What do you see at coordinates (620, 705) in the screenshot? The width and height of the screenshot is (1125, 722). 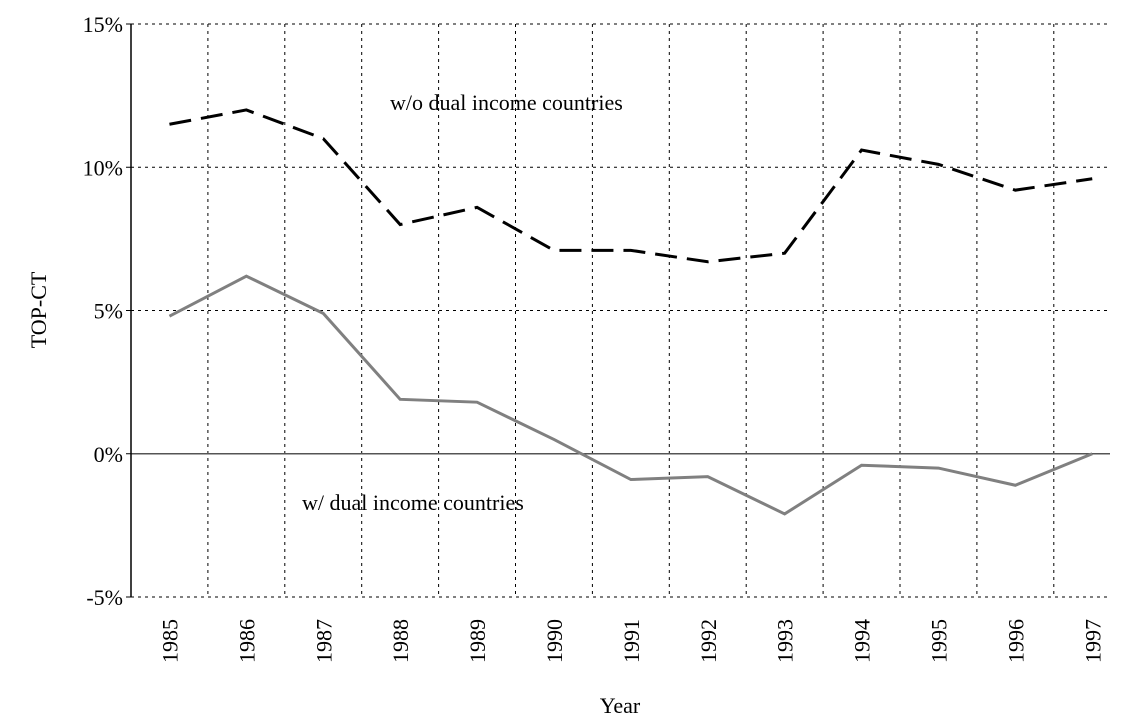 I see `x-axis-label: Year` at bounding box center [620, 705].